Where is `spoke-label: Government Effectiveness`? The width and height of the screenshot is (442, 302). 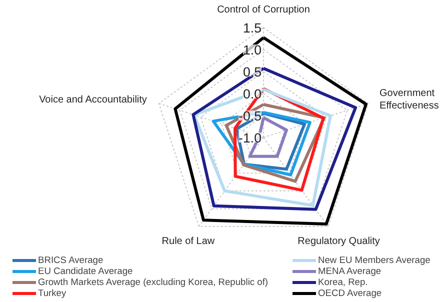
spoke-label: Government Effectiveness is located at coordinates (409, 100).